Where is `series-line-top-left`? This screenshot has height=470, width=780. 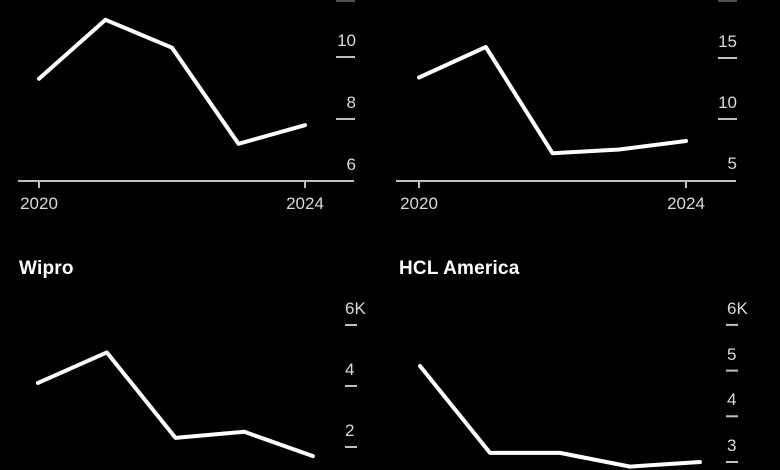
series-line-top-left is located at coordinates (172, 81).